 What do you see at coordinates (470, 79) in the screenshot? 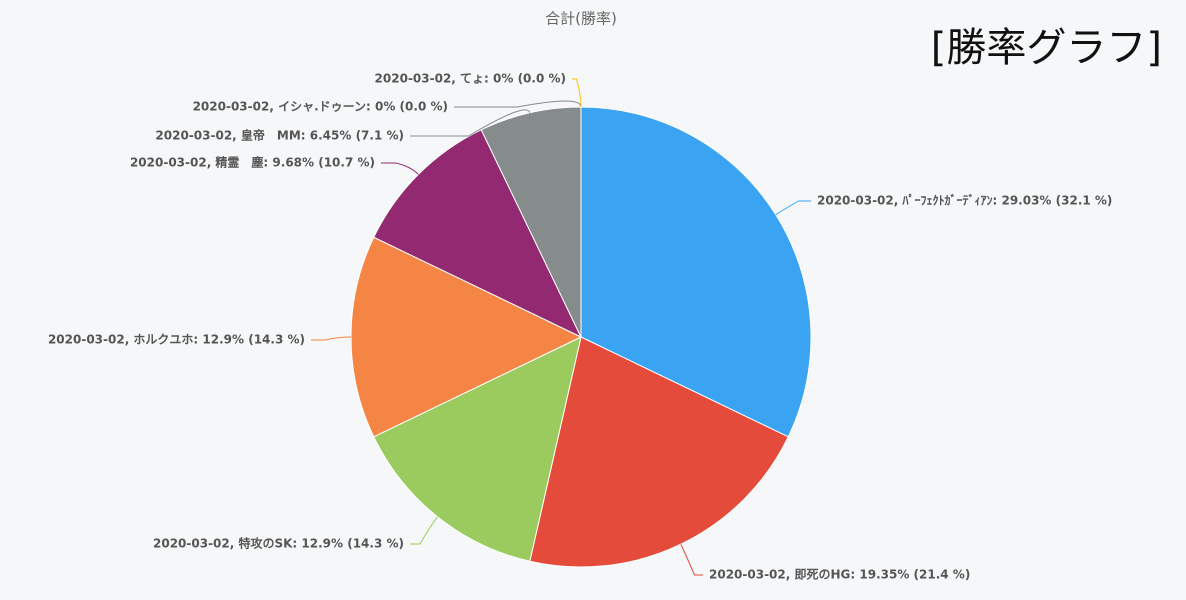
I see `data-label: 2020-03-02, てょ: 0% (0.0 %)` at bounding box center [470, 79].